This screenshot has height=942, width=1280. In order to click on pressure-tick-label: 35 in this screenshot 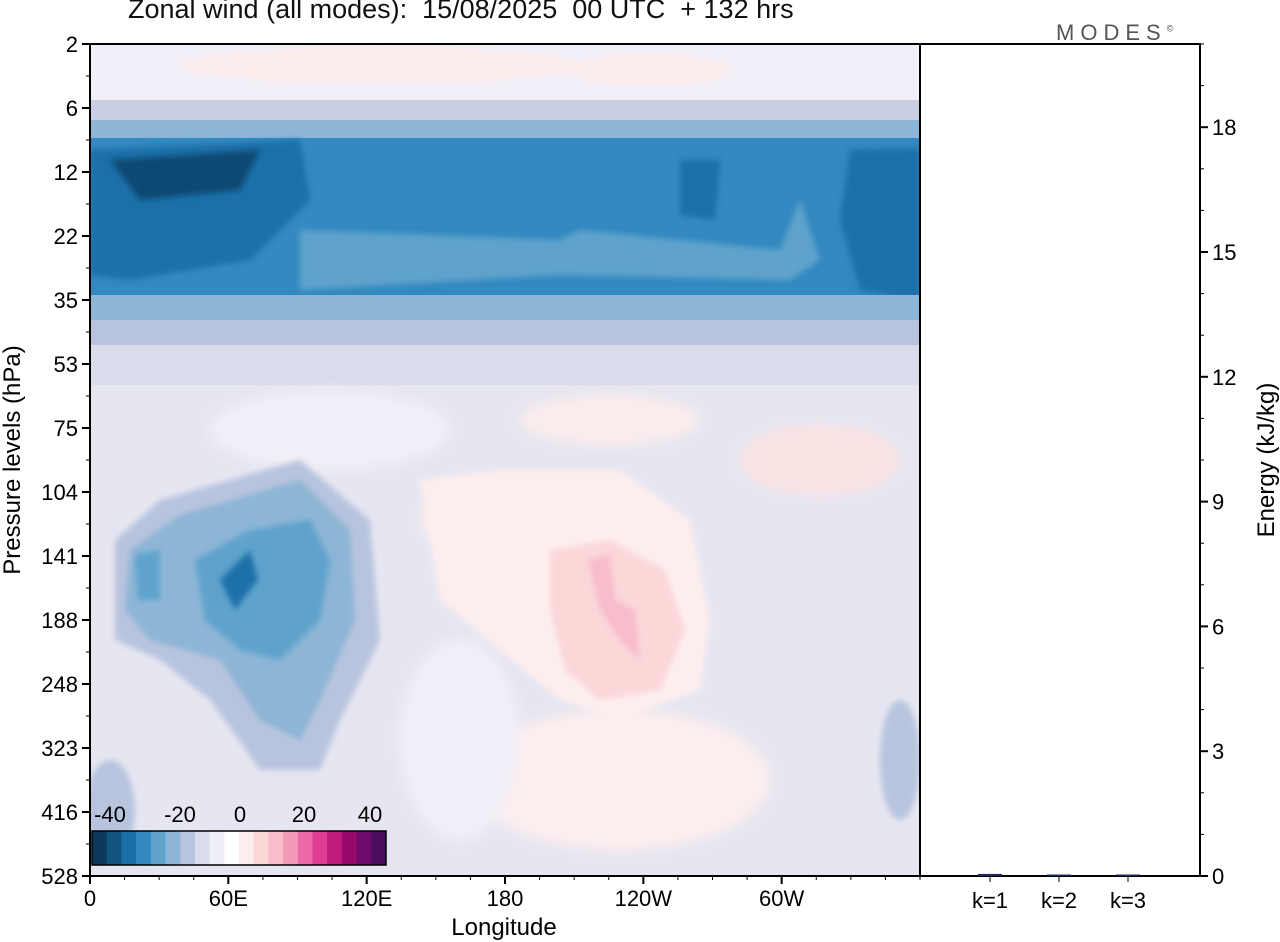, I will do `click(66, 300)`.